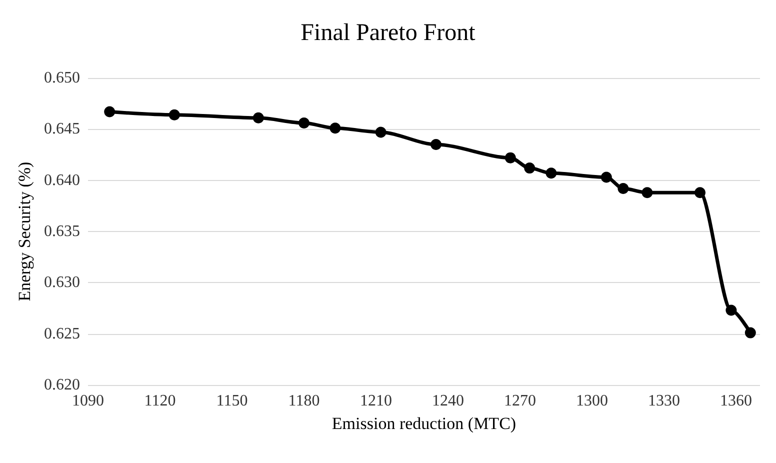 Image resolution: width=776 pixels, height=463 pixels. Describe the element at coordinates (736, 401) in the screenshot. I see `x-tick-label: 1360` at that location.